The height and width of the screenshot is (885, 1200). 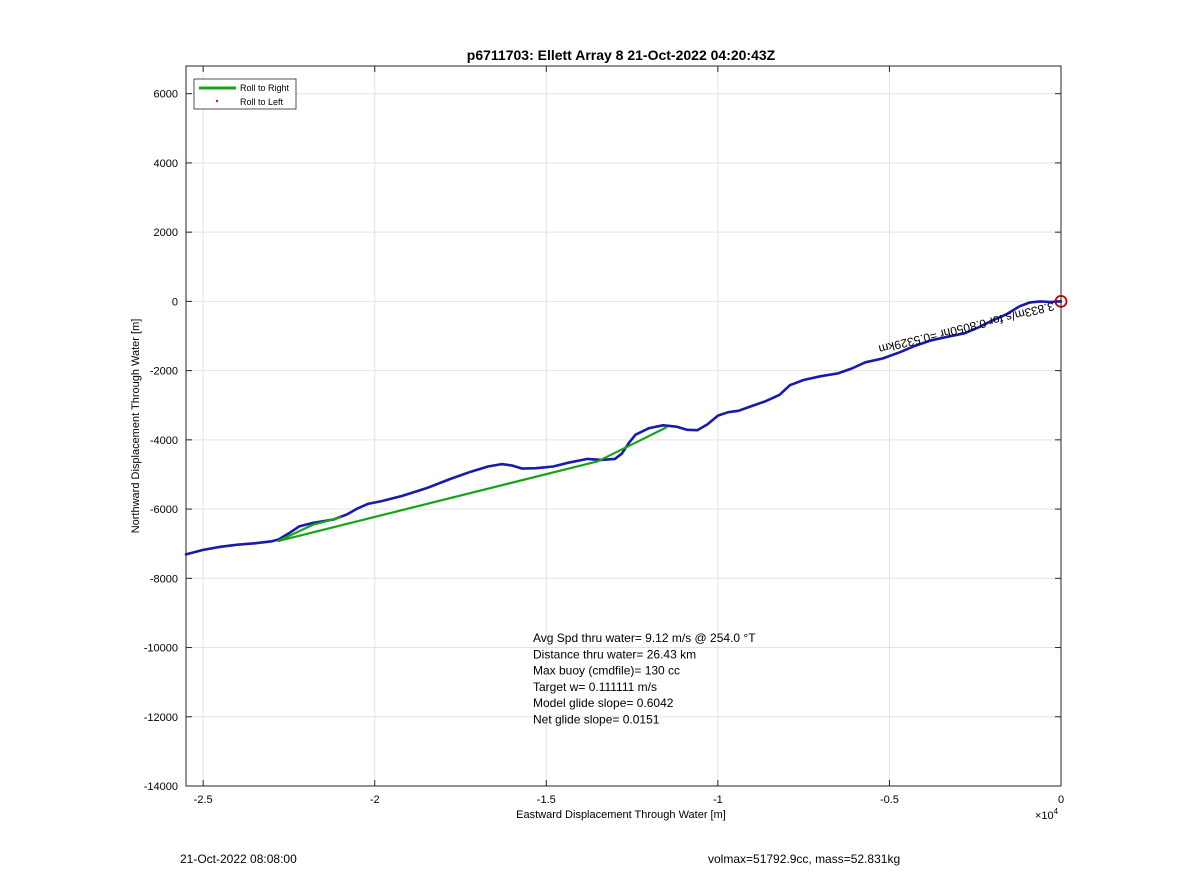 What do you see at coordinates (1044, 816) in the screenshot?
I see `x-axis-exponent-base: ×10` at bounding box center [1044, 816].